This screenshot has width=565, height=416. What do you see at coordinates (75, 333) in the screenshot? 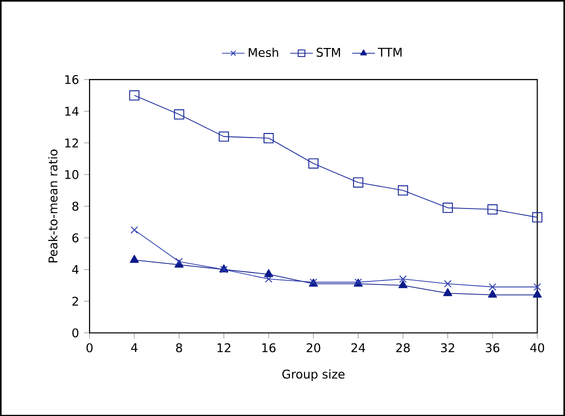
I see `y-tick-label: 0` at bounding box center [75, 333].